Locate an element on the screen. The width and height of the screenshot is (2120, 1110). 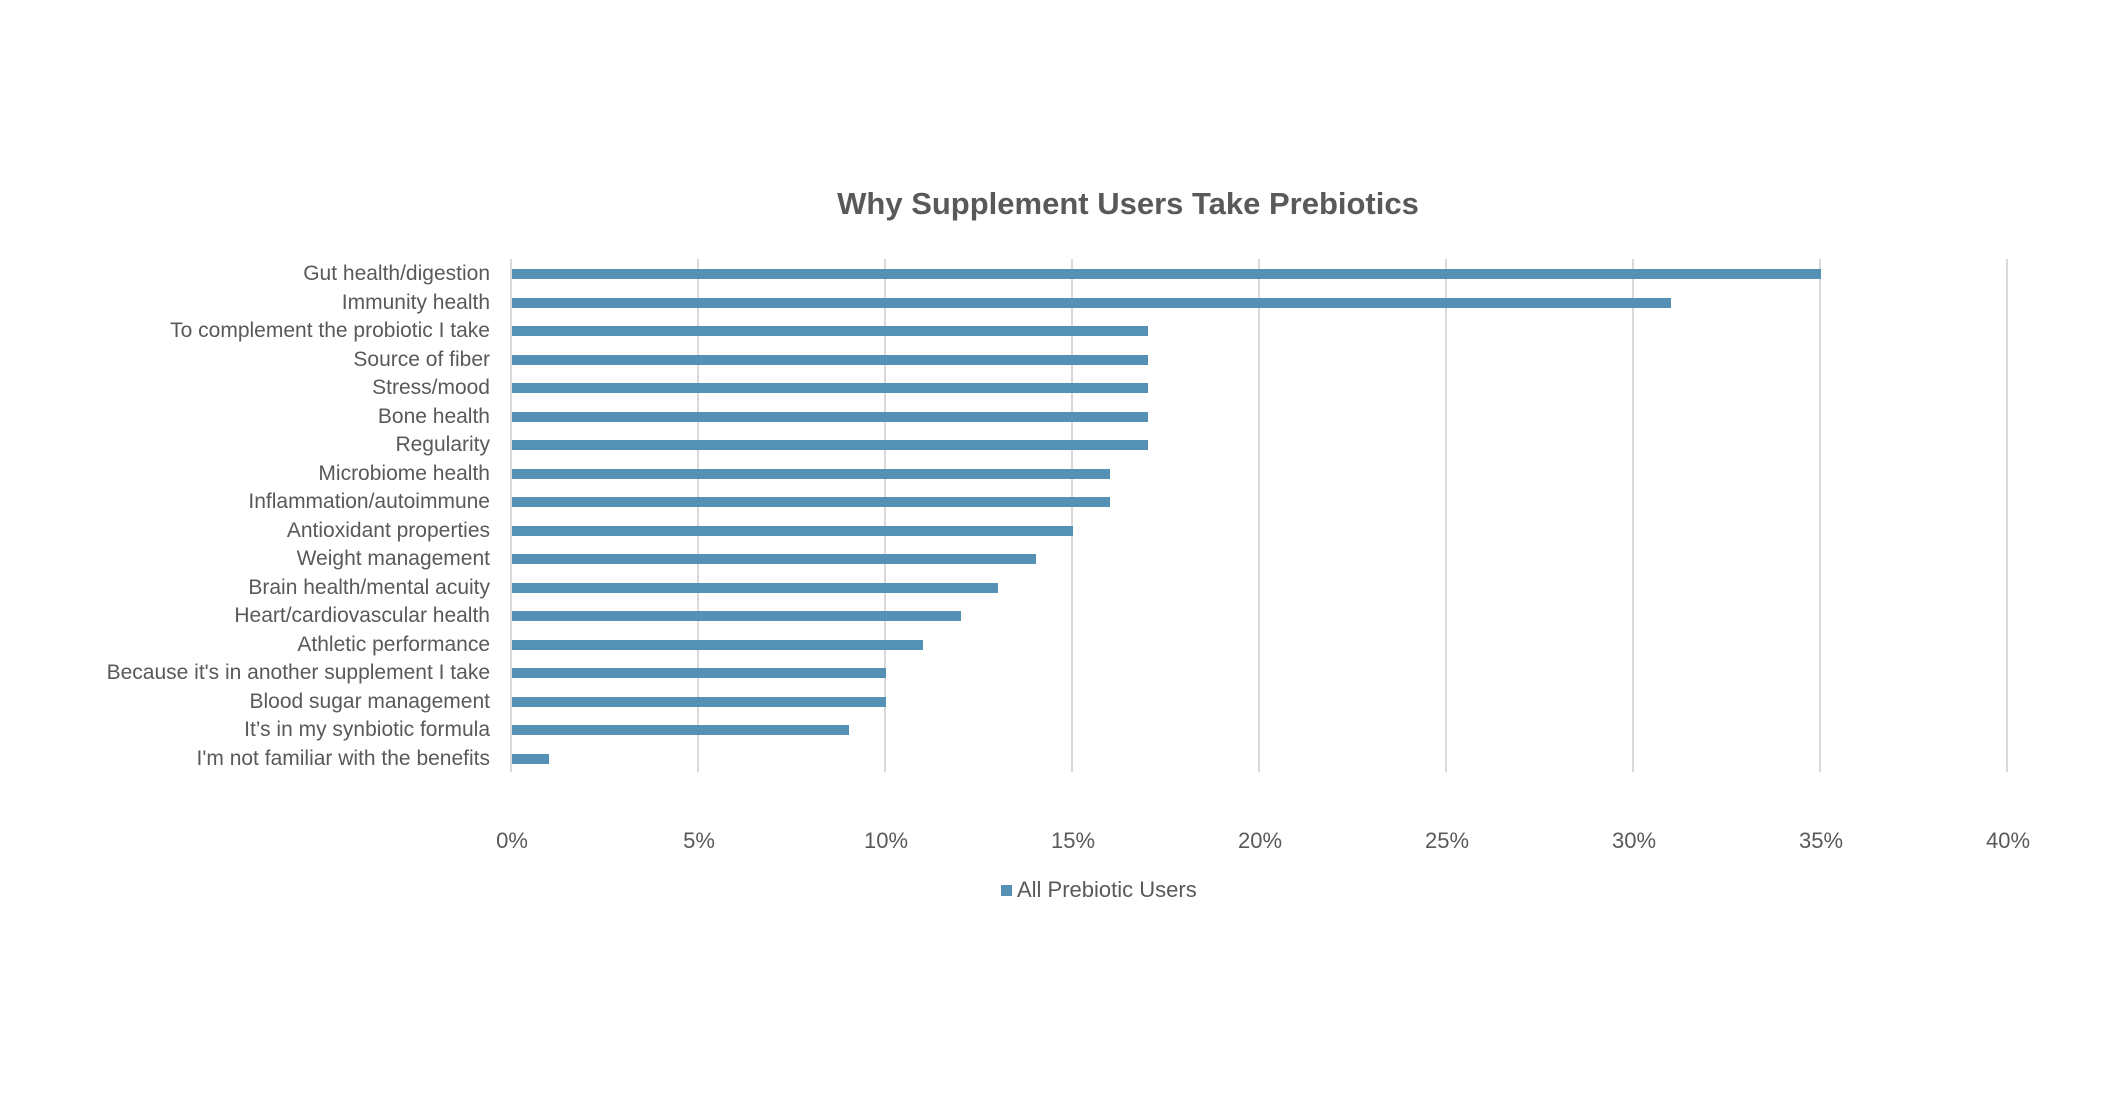
category-label: Weight management is located at coordinates (393, 558).